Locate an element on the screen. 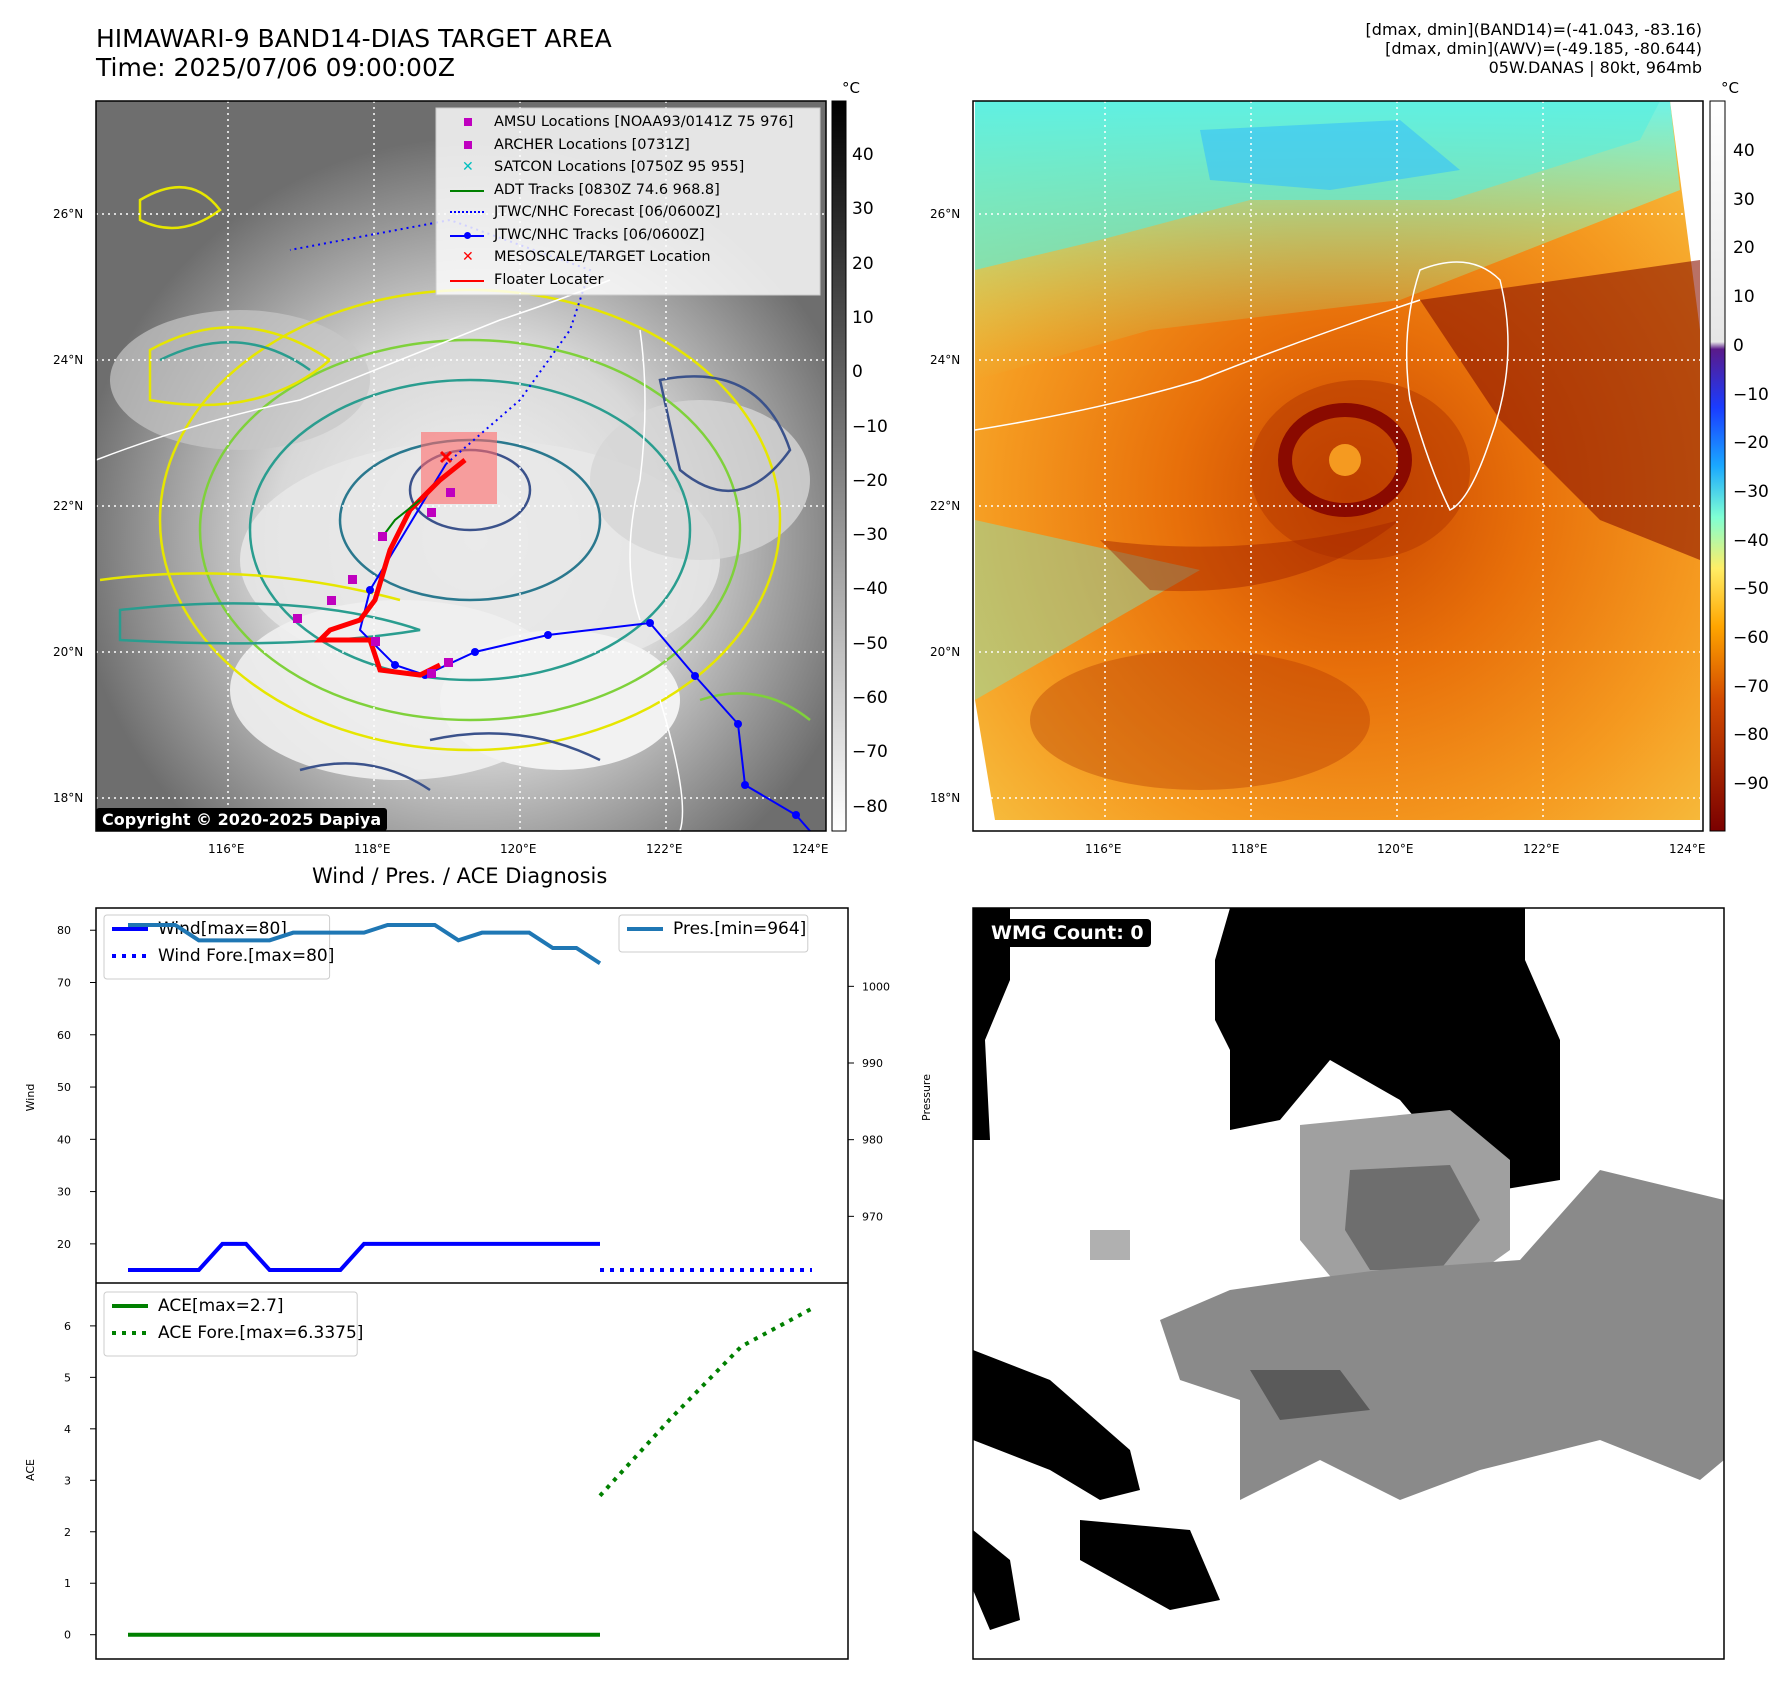 This screenshot has width=1788, height=1690. y-tick-label: 80 is located at coordinates (64, 930).